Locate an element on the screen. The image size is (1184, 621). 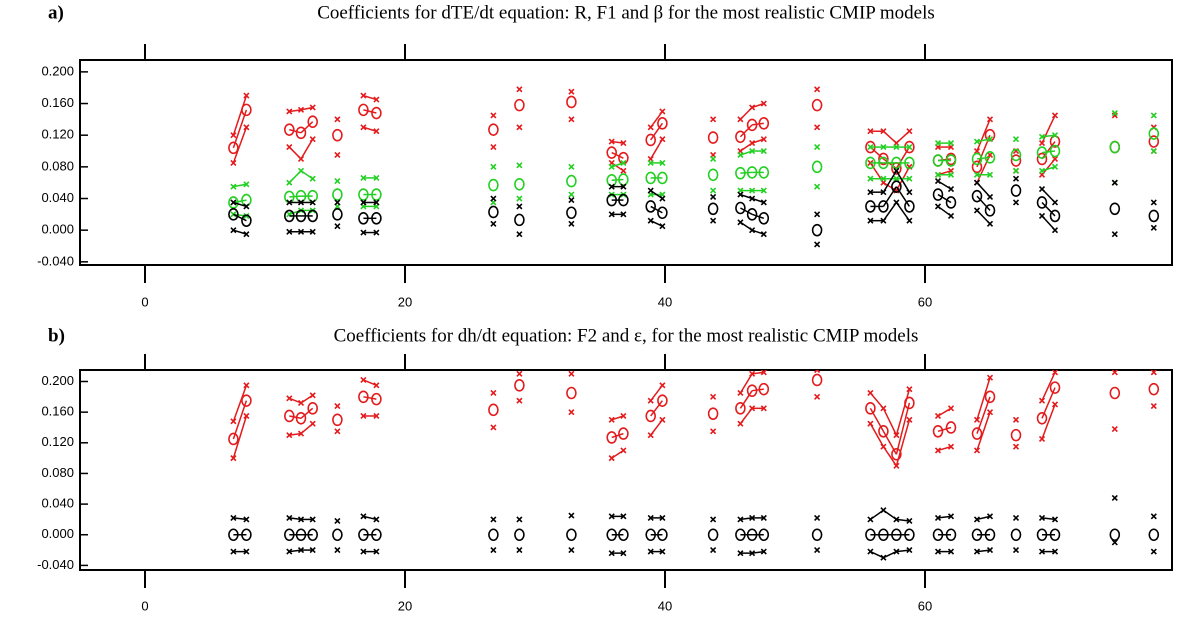
y-tick-label: 0.160 is located at coordinates (57, 102).